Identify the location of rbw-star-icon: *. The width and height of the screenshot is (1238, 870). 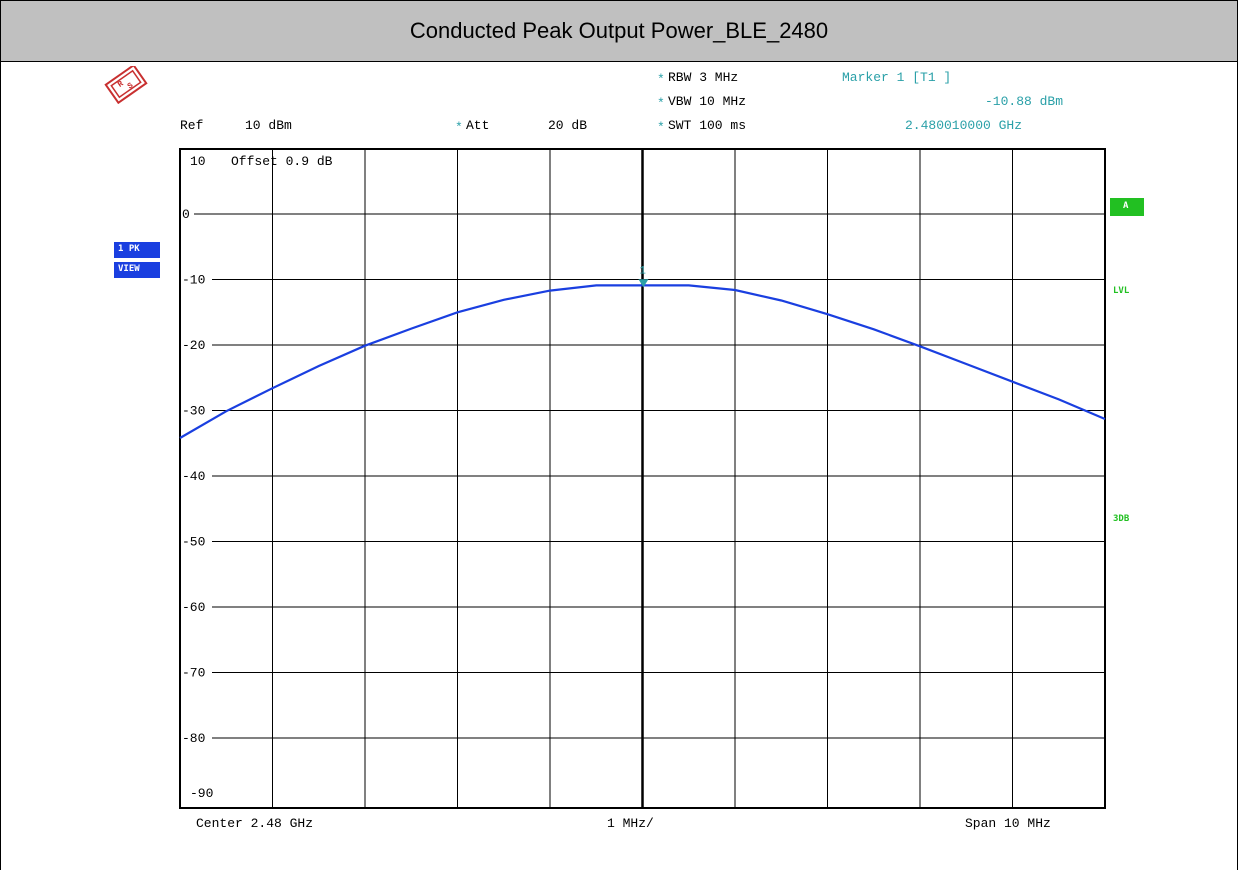
(661, 79).